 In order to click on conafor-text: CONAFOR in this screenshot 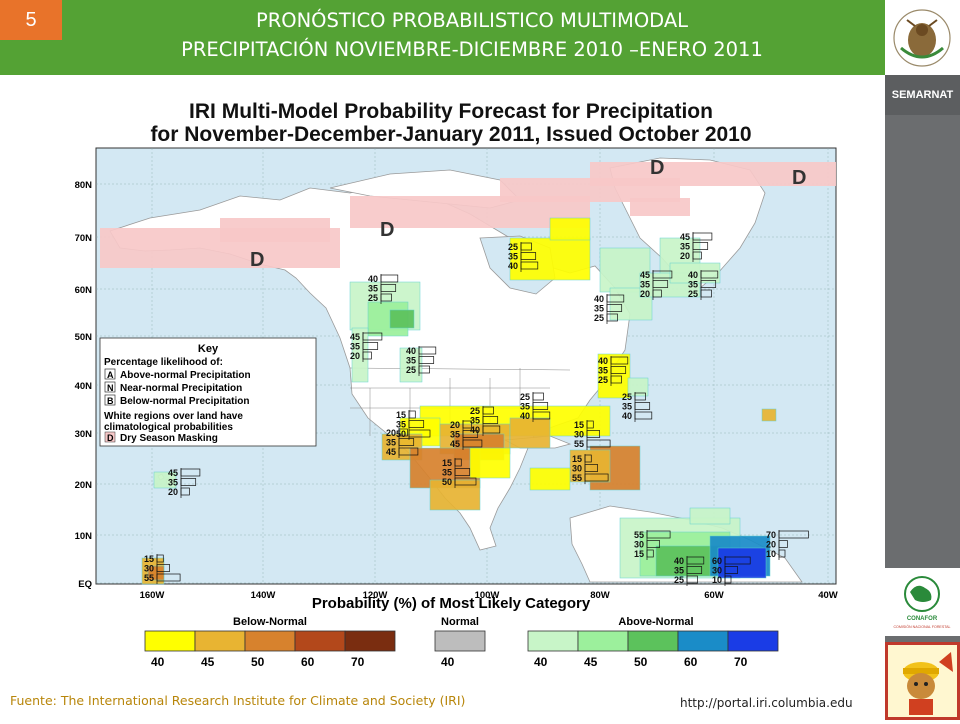, I will do `click(922, 619)`.